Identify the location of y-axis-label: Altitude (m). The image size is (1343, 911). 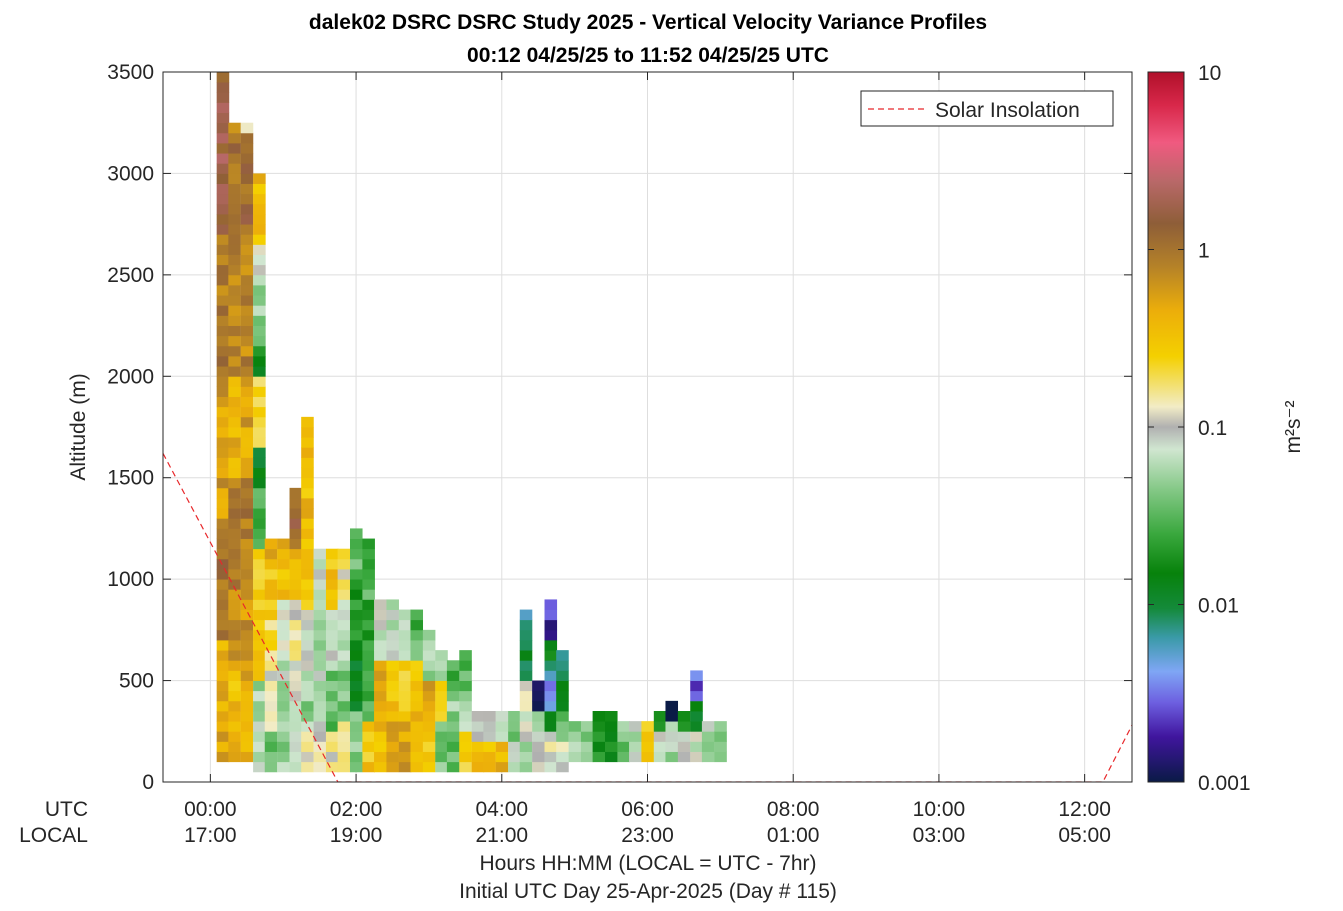
(78, 426).